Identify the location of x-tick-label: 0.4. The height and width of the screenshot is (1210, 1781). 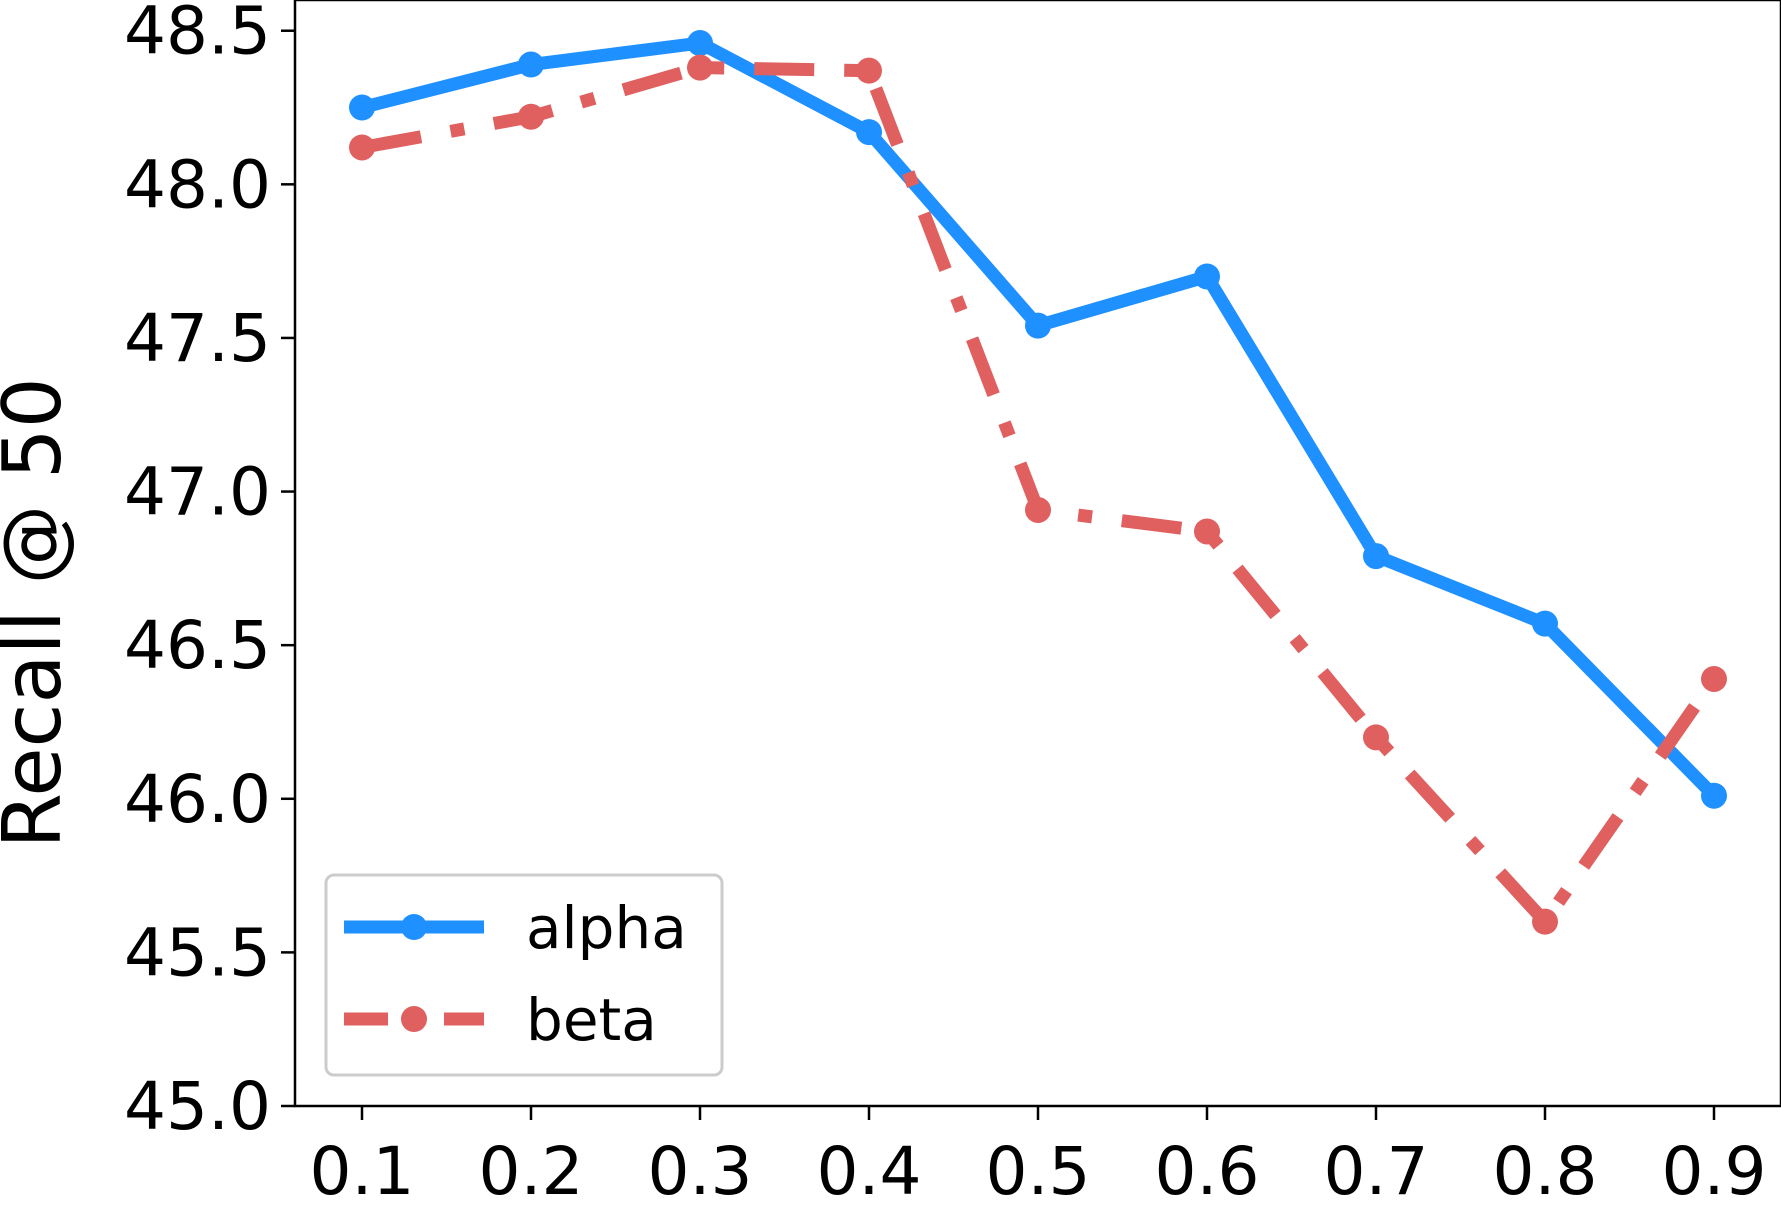
(869, 1171).